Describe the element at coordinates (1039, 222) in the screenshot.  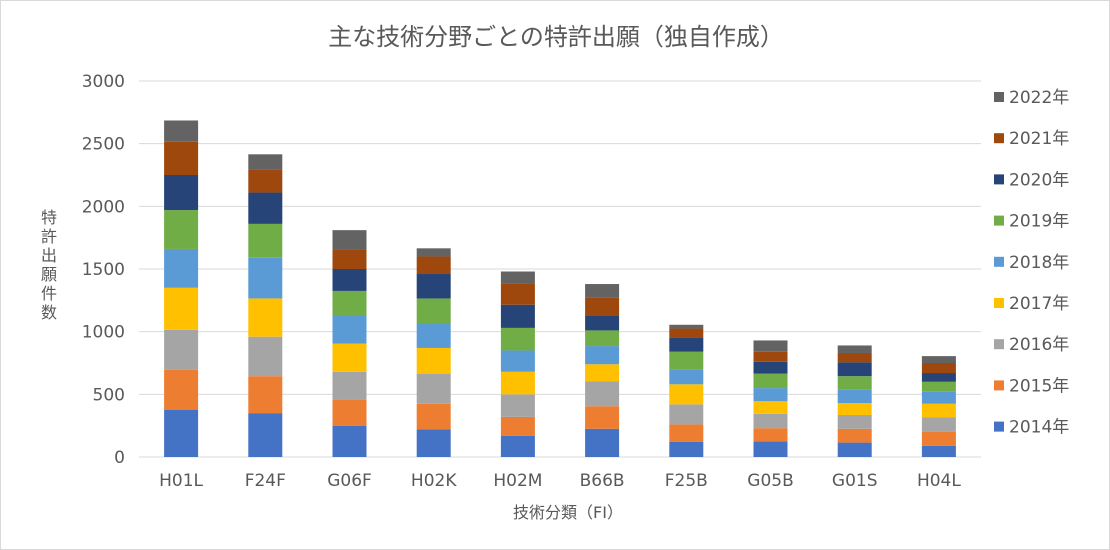
I see `legend-label: 2019年` at that location.